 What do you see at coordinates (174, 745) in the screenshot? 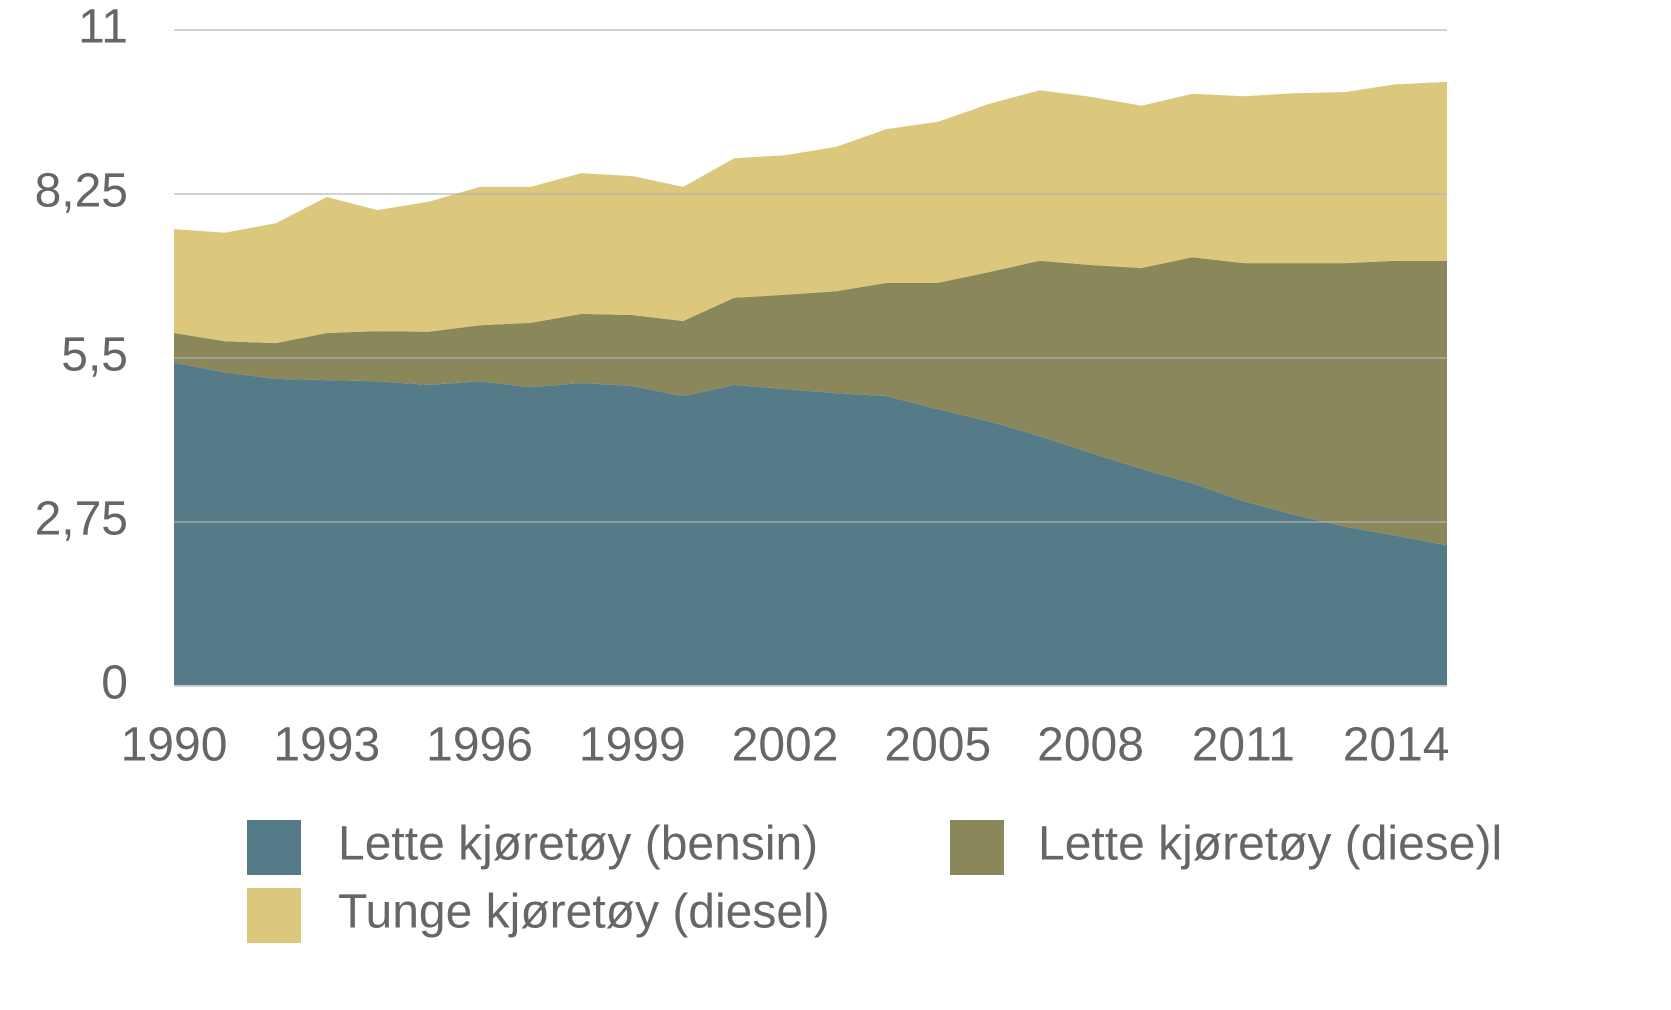
I see `x-tick-label: 1990` at bounding box center [174, 745].